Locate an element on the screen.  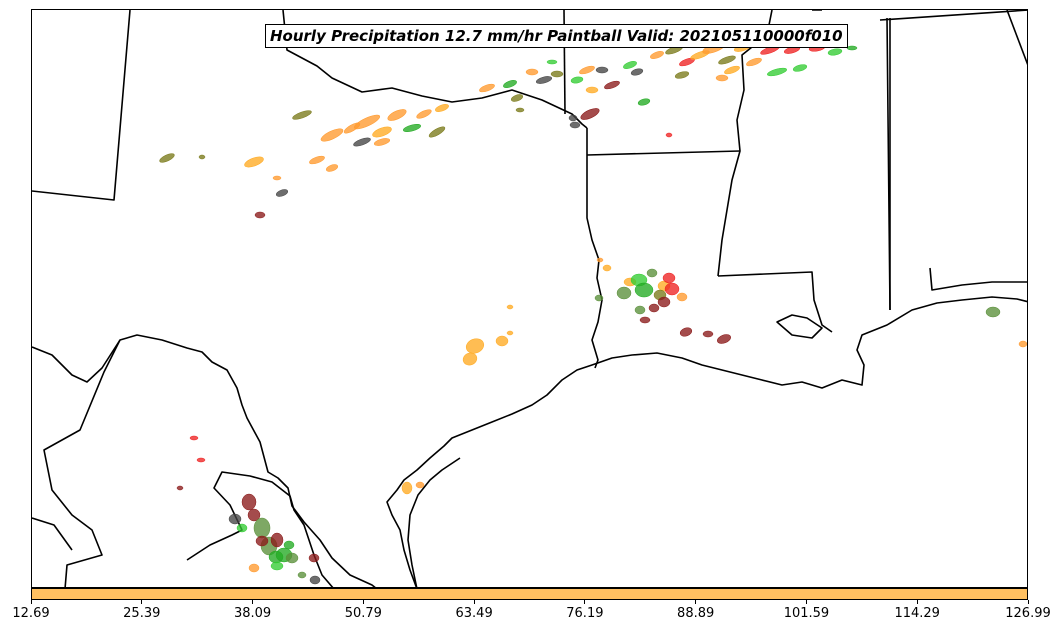
colorbar-tick-label: 50.79 is located at coordinates (363, 613).